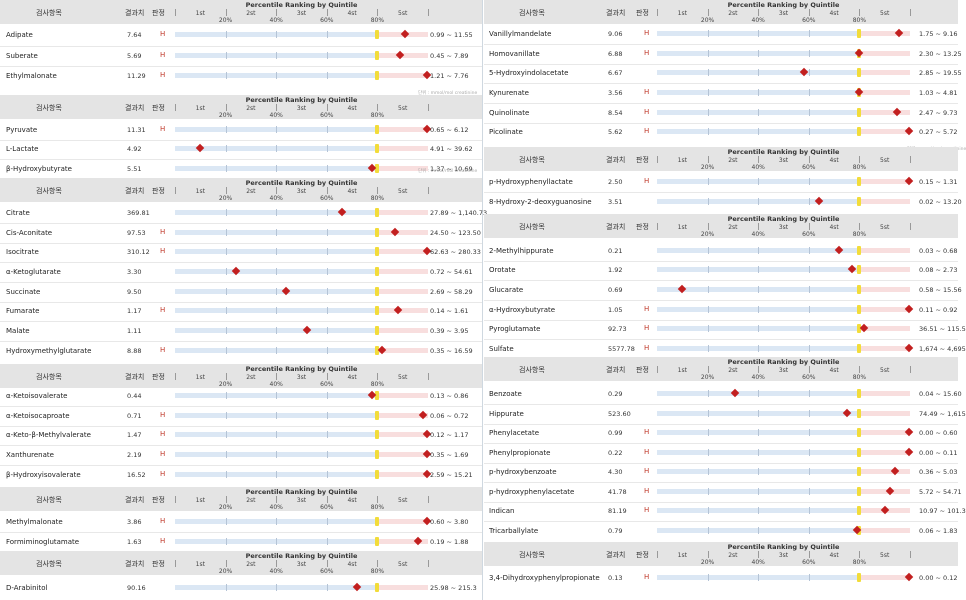 The image size is (966, 600). Describe the element at coordinates (682, 160) in the screenshot. I see `quintile-label: 1st` at that location.